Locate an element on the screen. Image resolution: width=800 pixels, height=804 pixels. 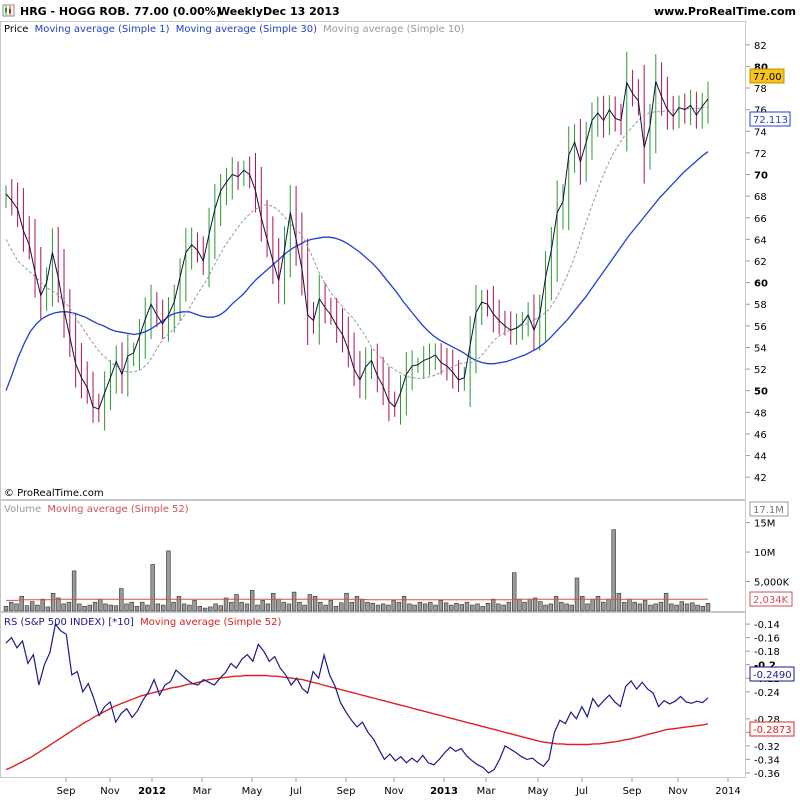
legend-price: Price is located at coordinates (16, 29).